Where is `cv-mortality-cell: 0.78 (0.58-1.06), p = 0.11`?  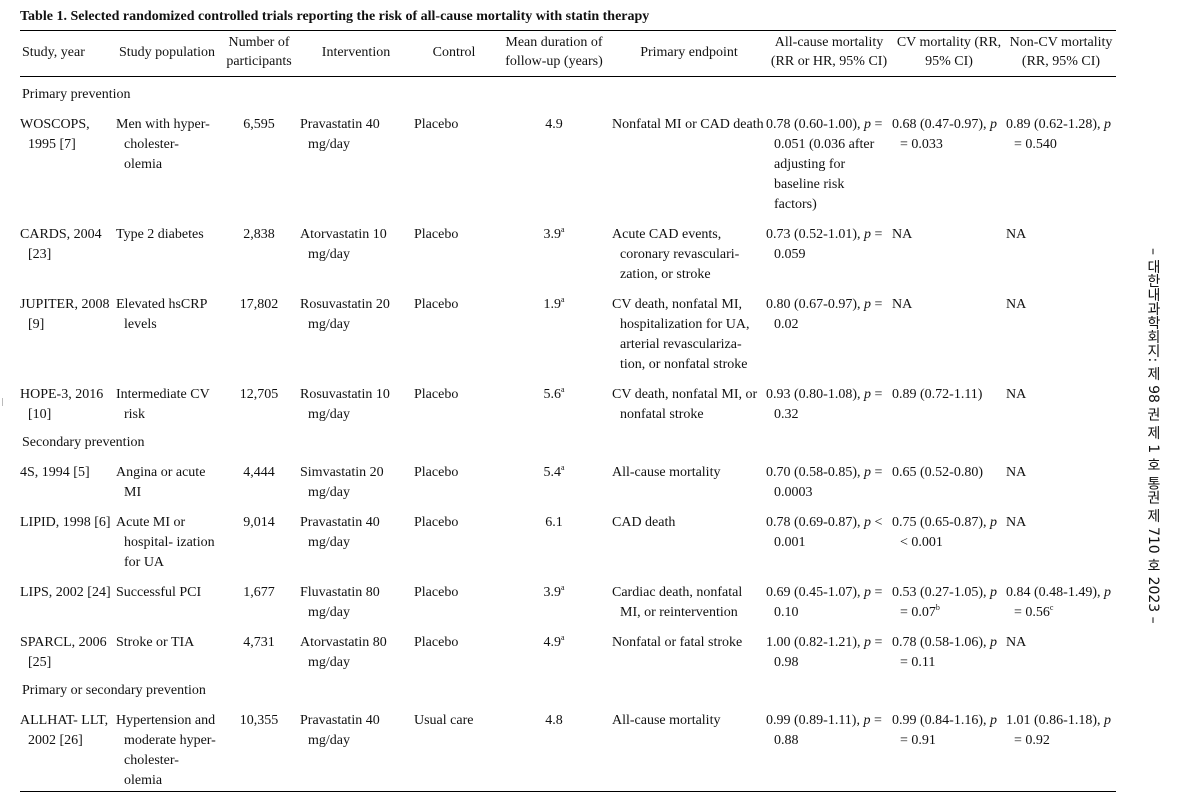 cv-mortality-cell: 0.78 (0.58-1.06), p = 0.11 is located at coordinates (944, 652).